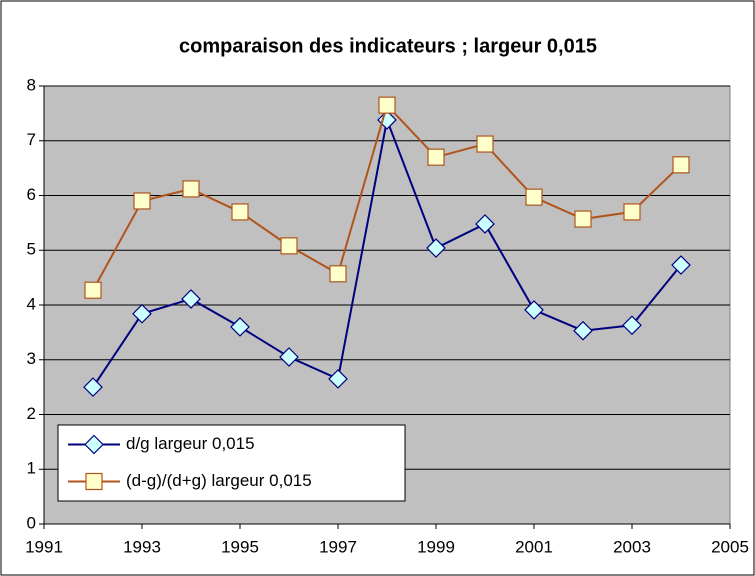 The width and height of the screenshot is (755, 576). Describe the element at coordinates (240, 546) in the screenshot. I see `x-tick-label: 1995` at that location.